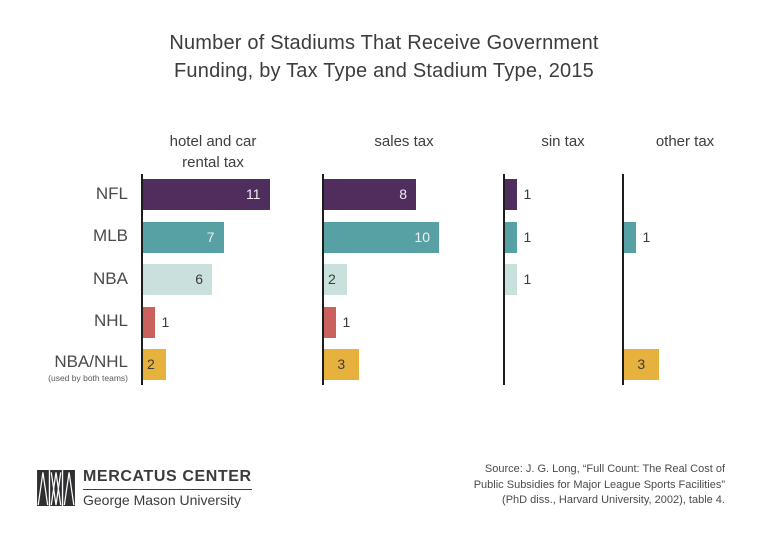 The height and width of the screenshot is (540, 768). Describe the element at coordinates (167, 479) in the screenshot. I see `logo-title: MERCATUS CENTER` at that location.